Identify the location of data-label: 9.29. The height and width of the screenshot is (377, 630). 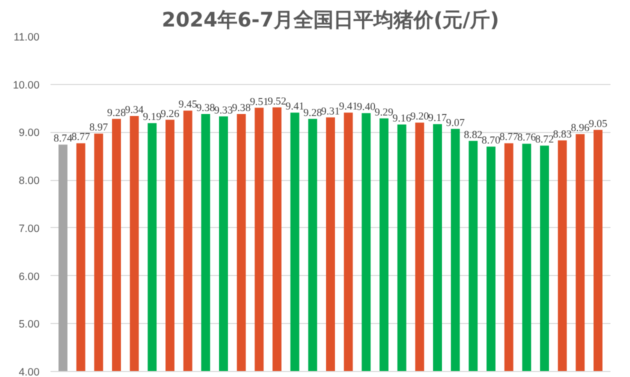
(384, 112).